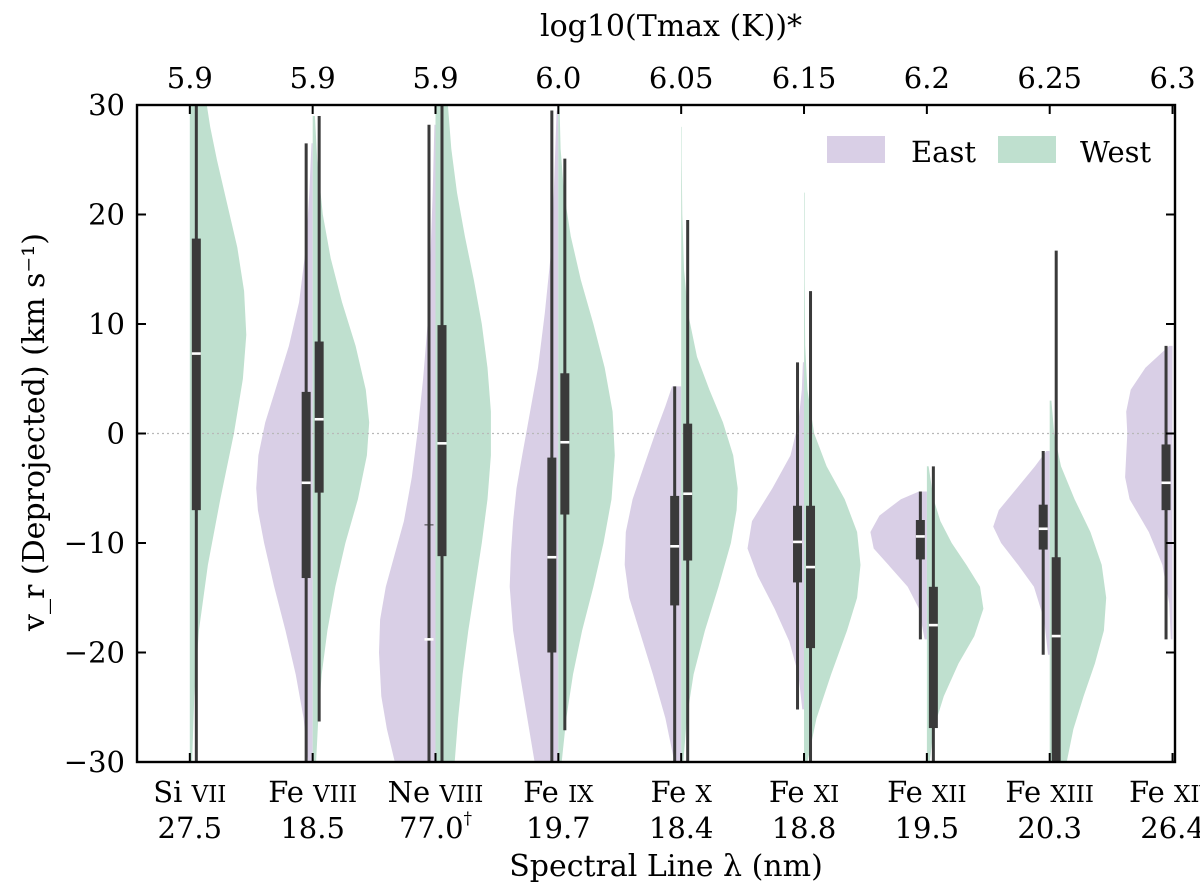 Image resolution: width=1200 pixels, height=894 pixels. I want to click on x-tick-ion-label-4: Fe X, so click(682, 792).